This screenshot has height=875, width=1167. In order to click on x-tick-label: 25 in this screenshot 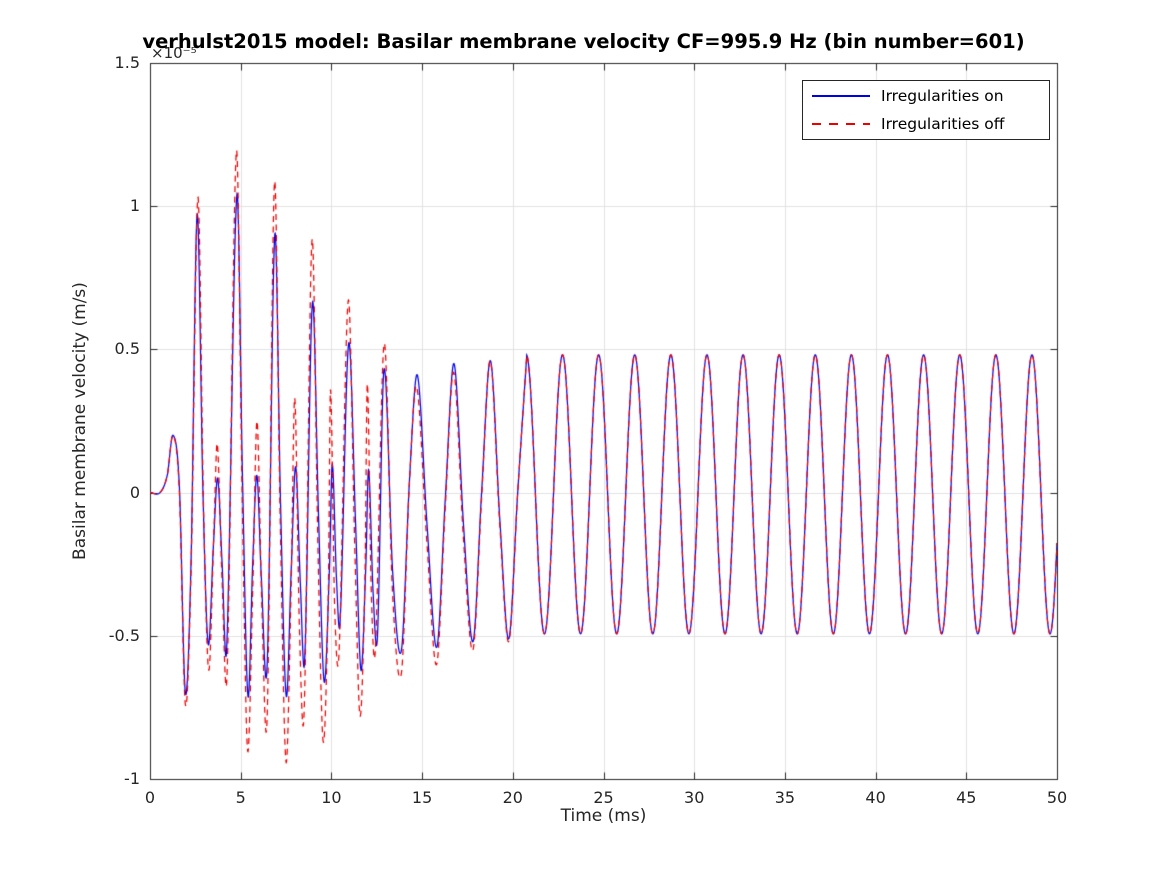, I will do `click(603, 797)`.